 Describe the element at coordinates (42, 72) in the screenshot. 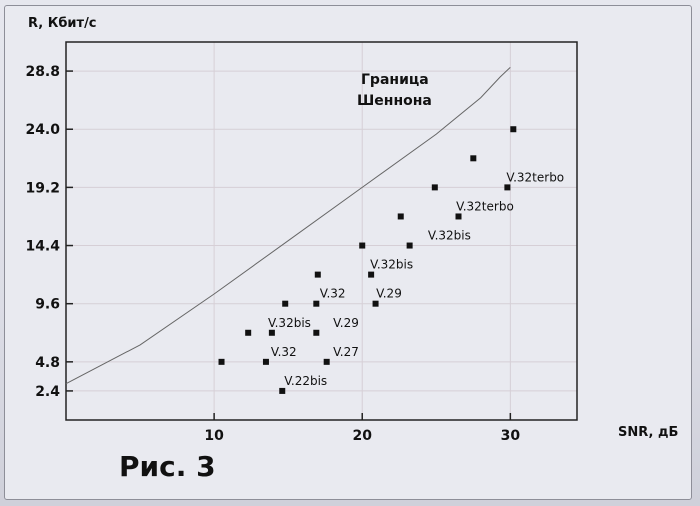

I see `y-tick-label-6: 28.8` at that location.